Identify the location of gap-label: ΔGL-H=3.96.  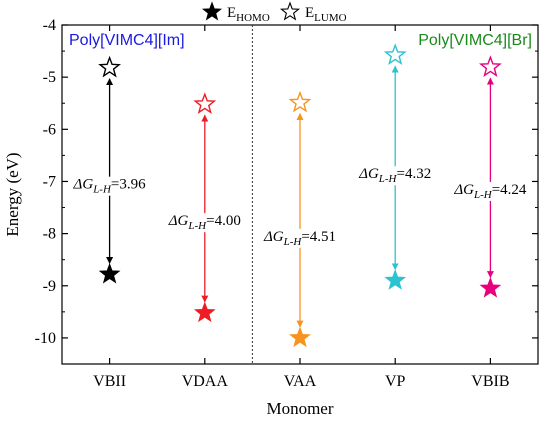
(110, 186).